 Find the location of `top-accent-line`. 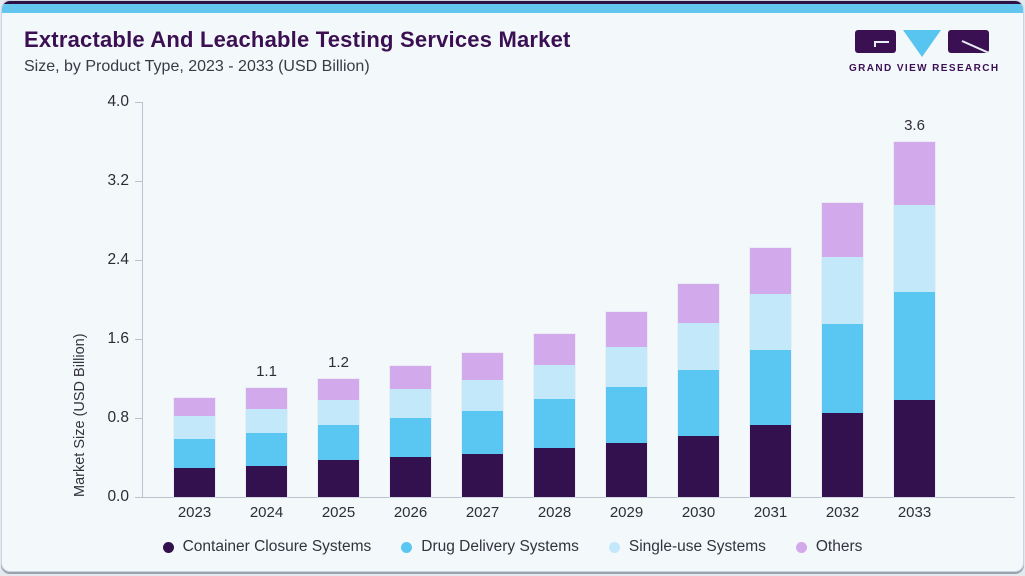

top-accent-line is located at coordinates (512, 2).